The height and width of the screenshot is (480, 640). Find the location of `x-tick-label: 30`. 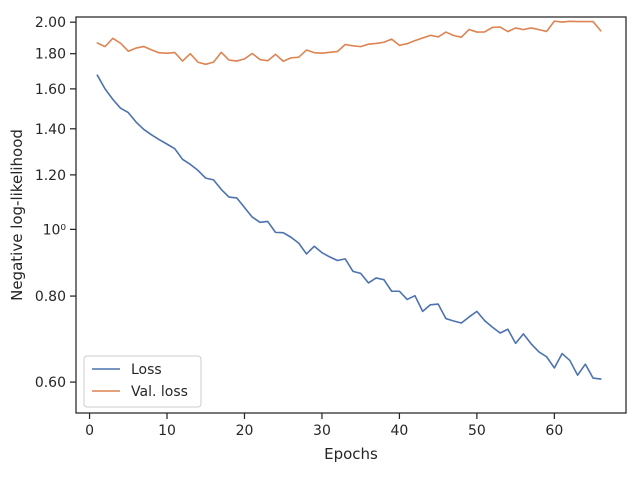

x-tick-label: 30 is located at coordinates (322, 431).